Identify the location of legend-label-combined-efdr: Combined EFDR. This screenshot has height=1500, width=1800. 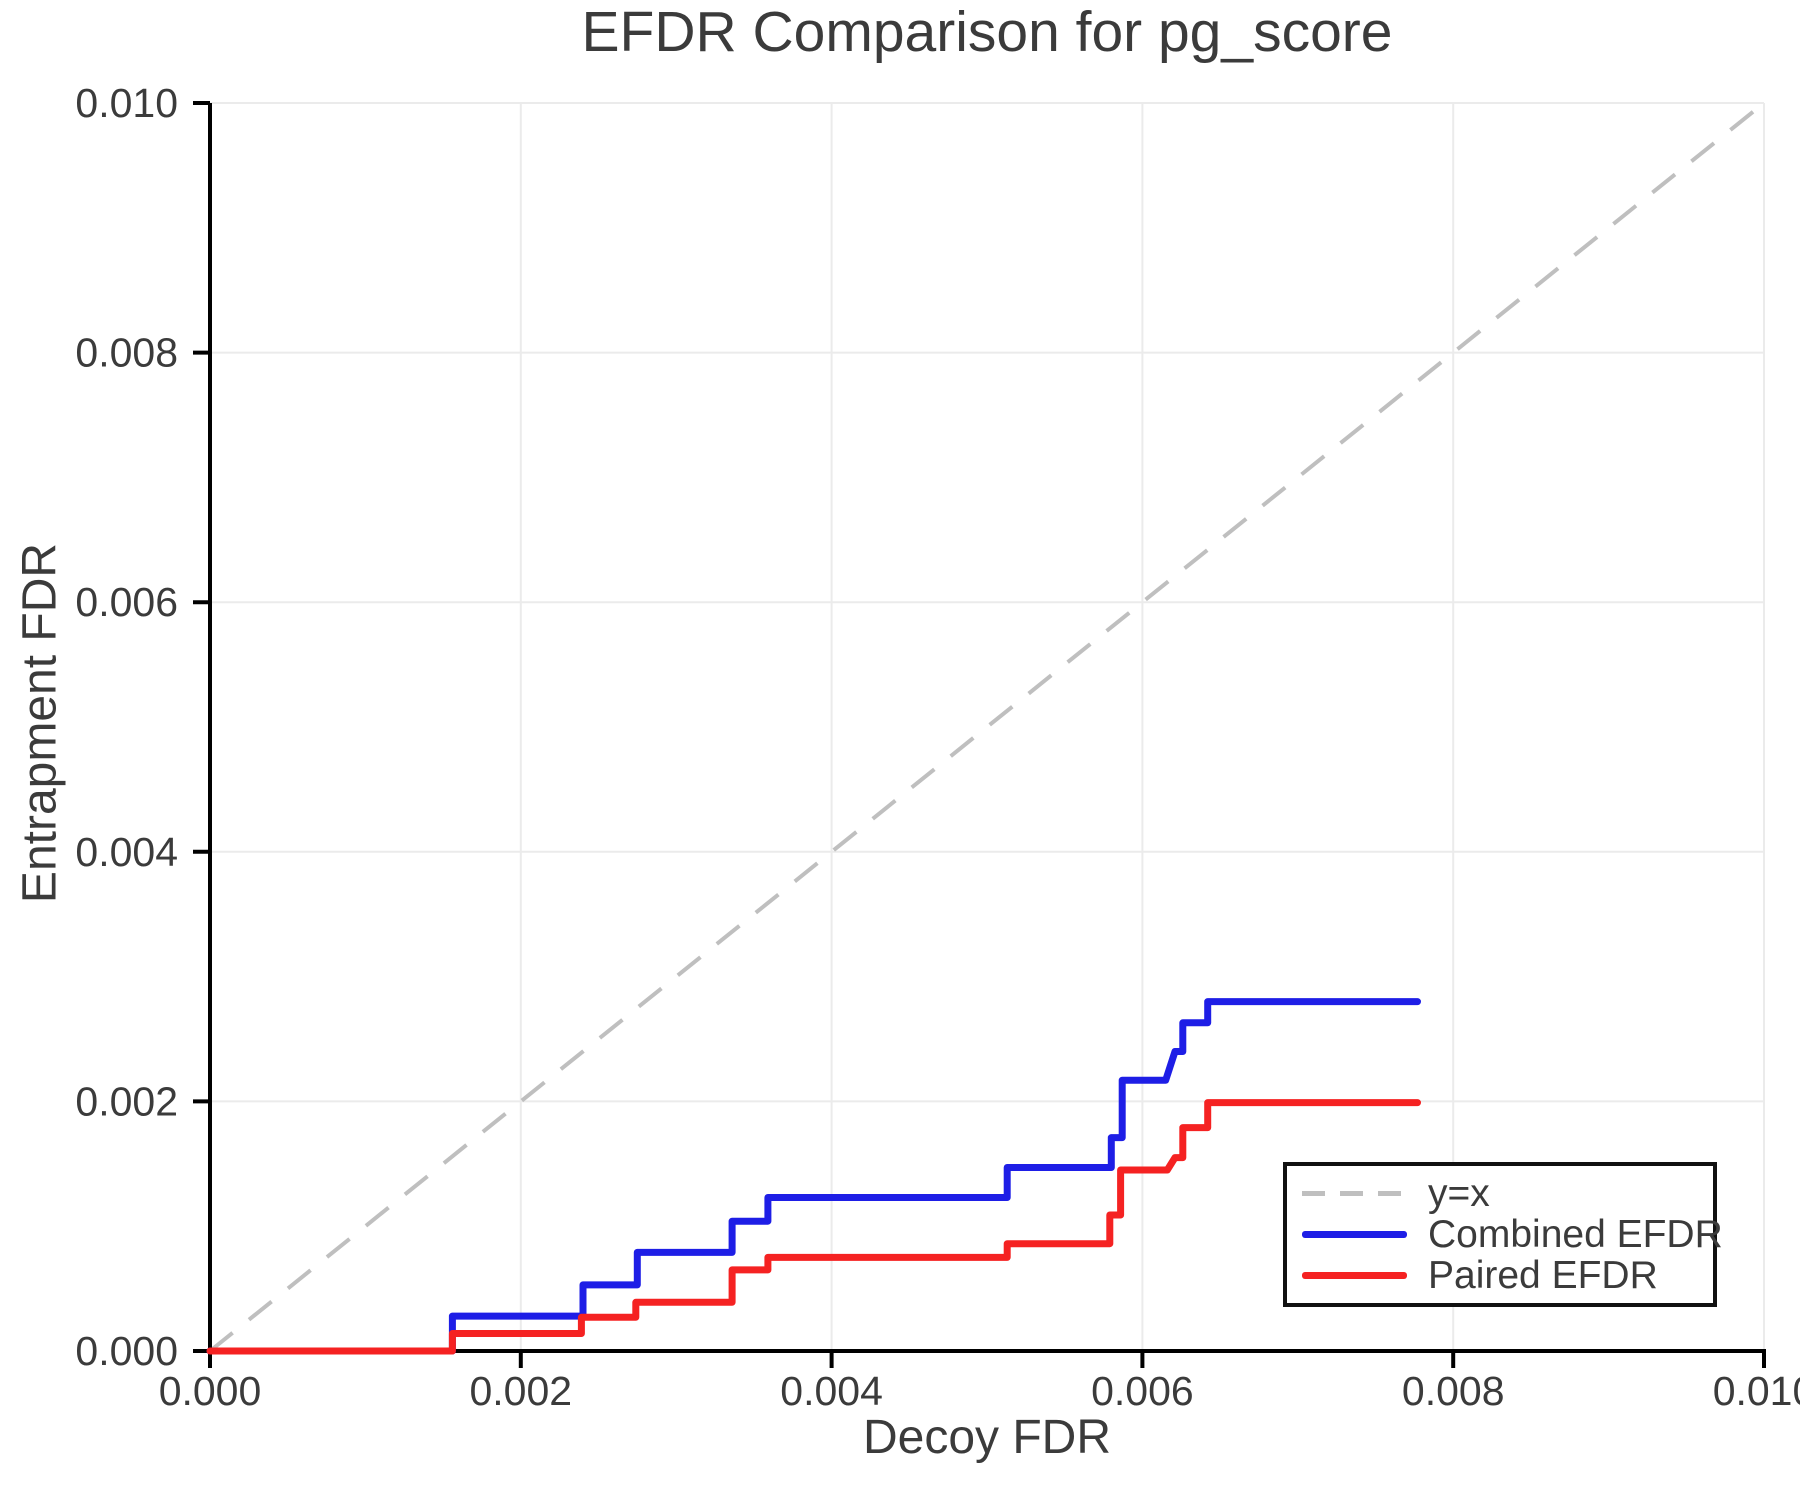
(1575, 1234).